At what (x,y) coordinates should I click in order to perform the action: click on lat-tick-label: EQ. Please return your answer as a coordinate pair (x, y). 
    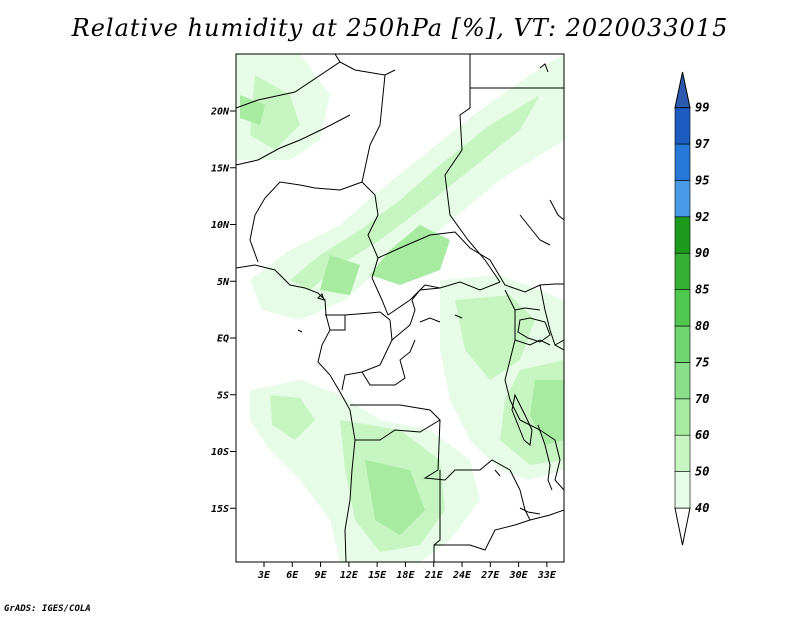
    Looking at the image, I should click on (223, 339).